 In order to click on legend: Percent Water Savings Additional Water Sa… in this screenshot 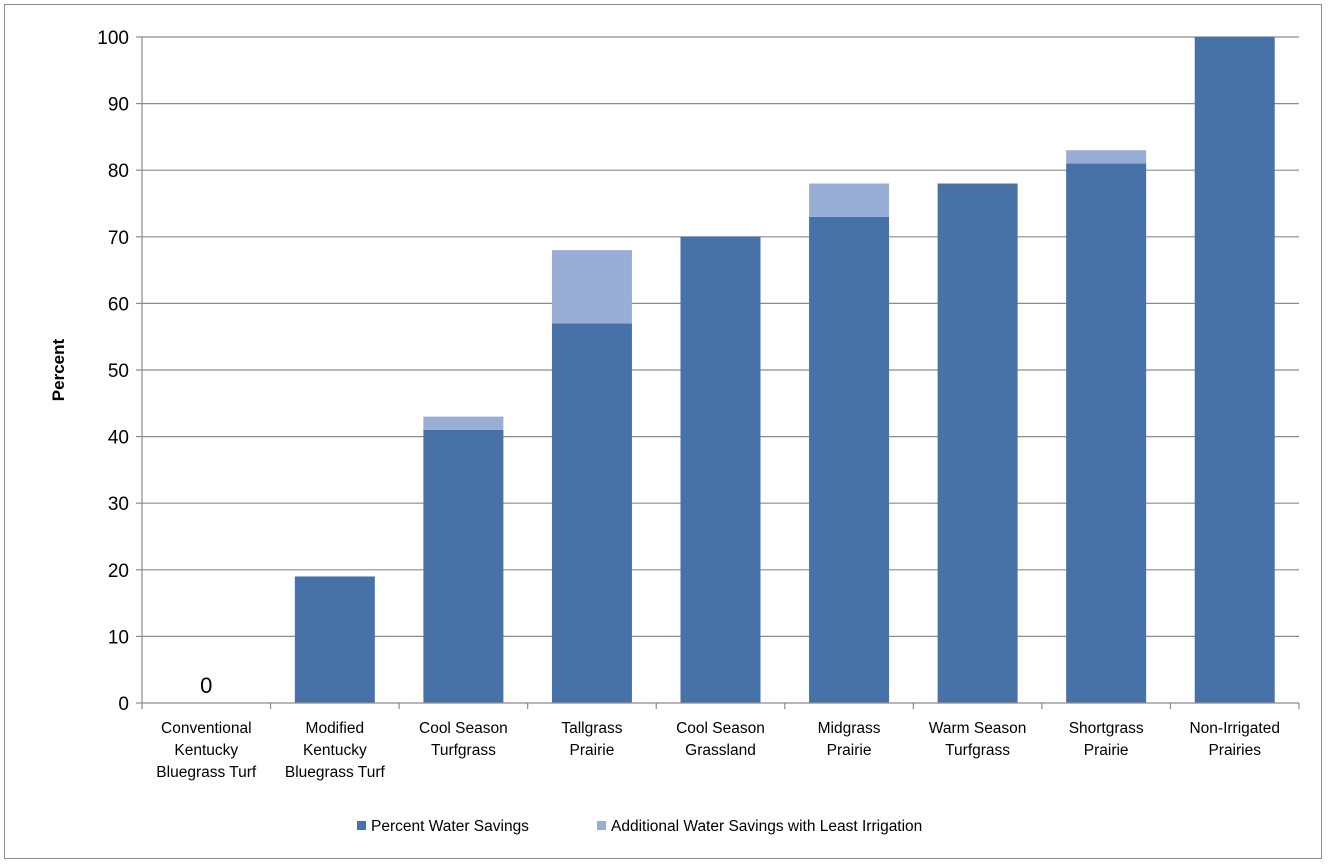, I will do `click(639, 826)`.